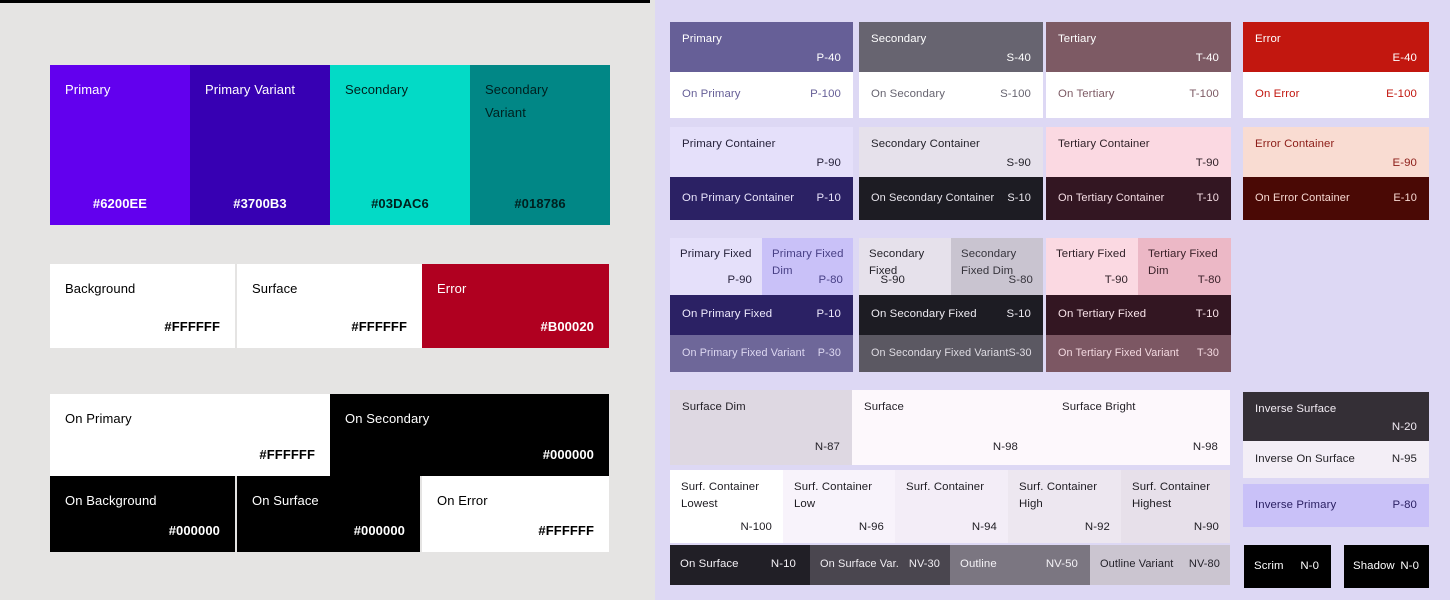  I want to click on swatch-label: Inverse Surface, so click(1296, 409).